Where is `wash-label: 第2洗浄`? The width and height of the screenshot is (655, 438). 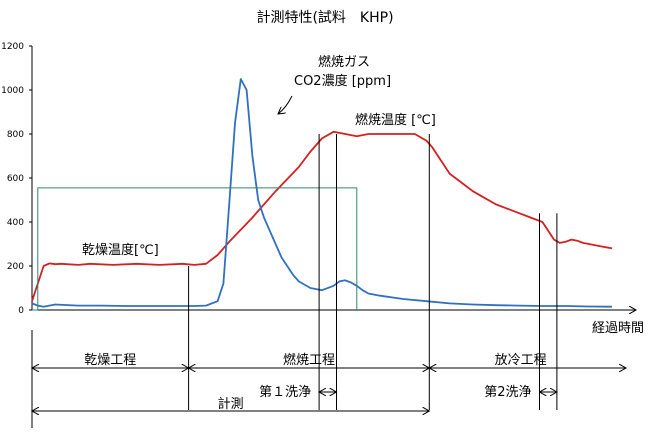
wash-label: 第2洗浄 is located at coordinates (507, 392).